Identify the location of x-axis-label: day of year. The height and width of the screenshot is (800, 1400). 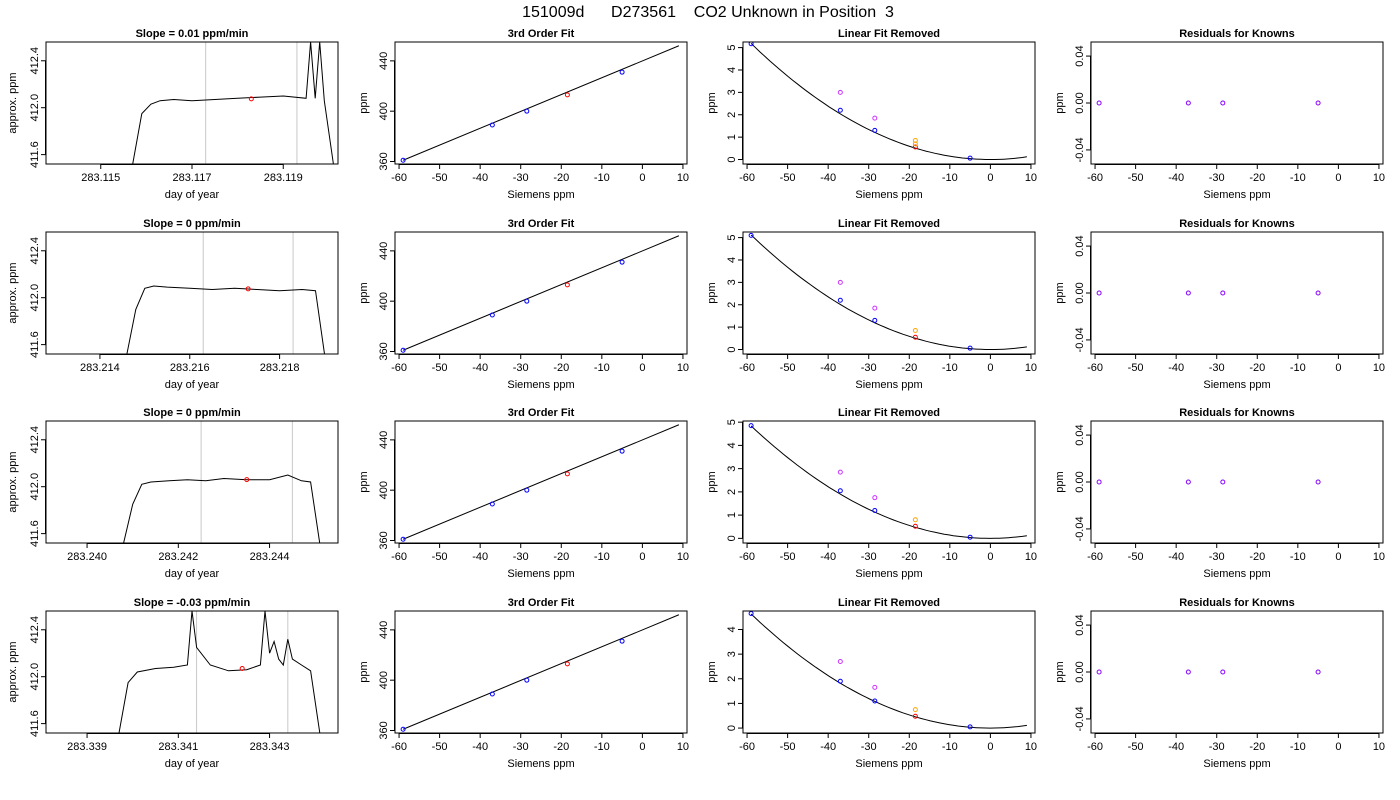
(192, 195).